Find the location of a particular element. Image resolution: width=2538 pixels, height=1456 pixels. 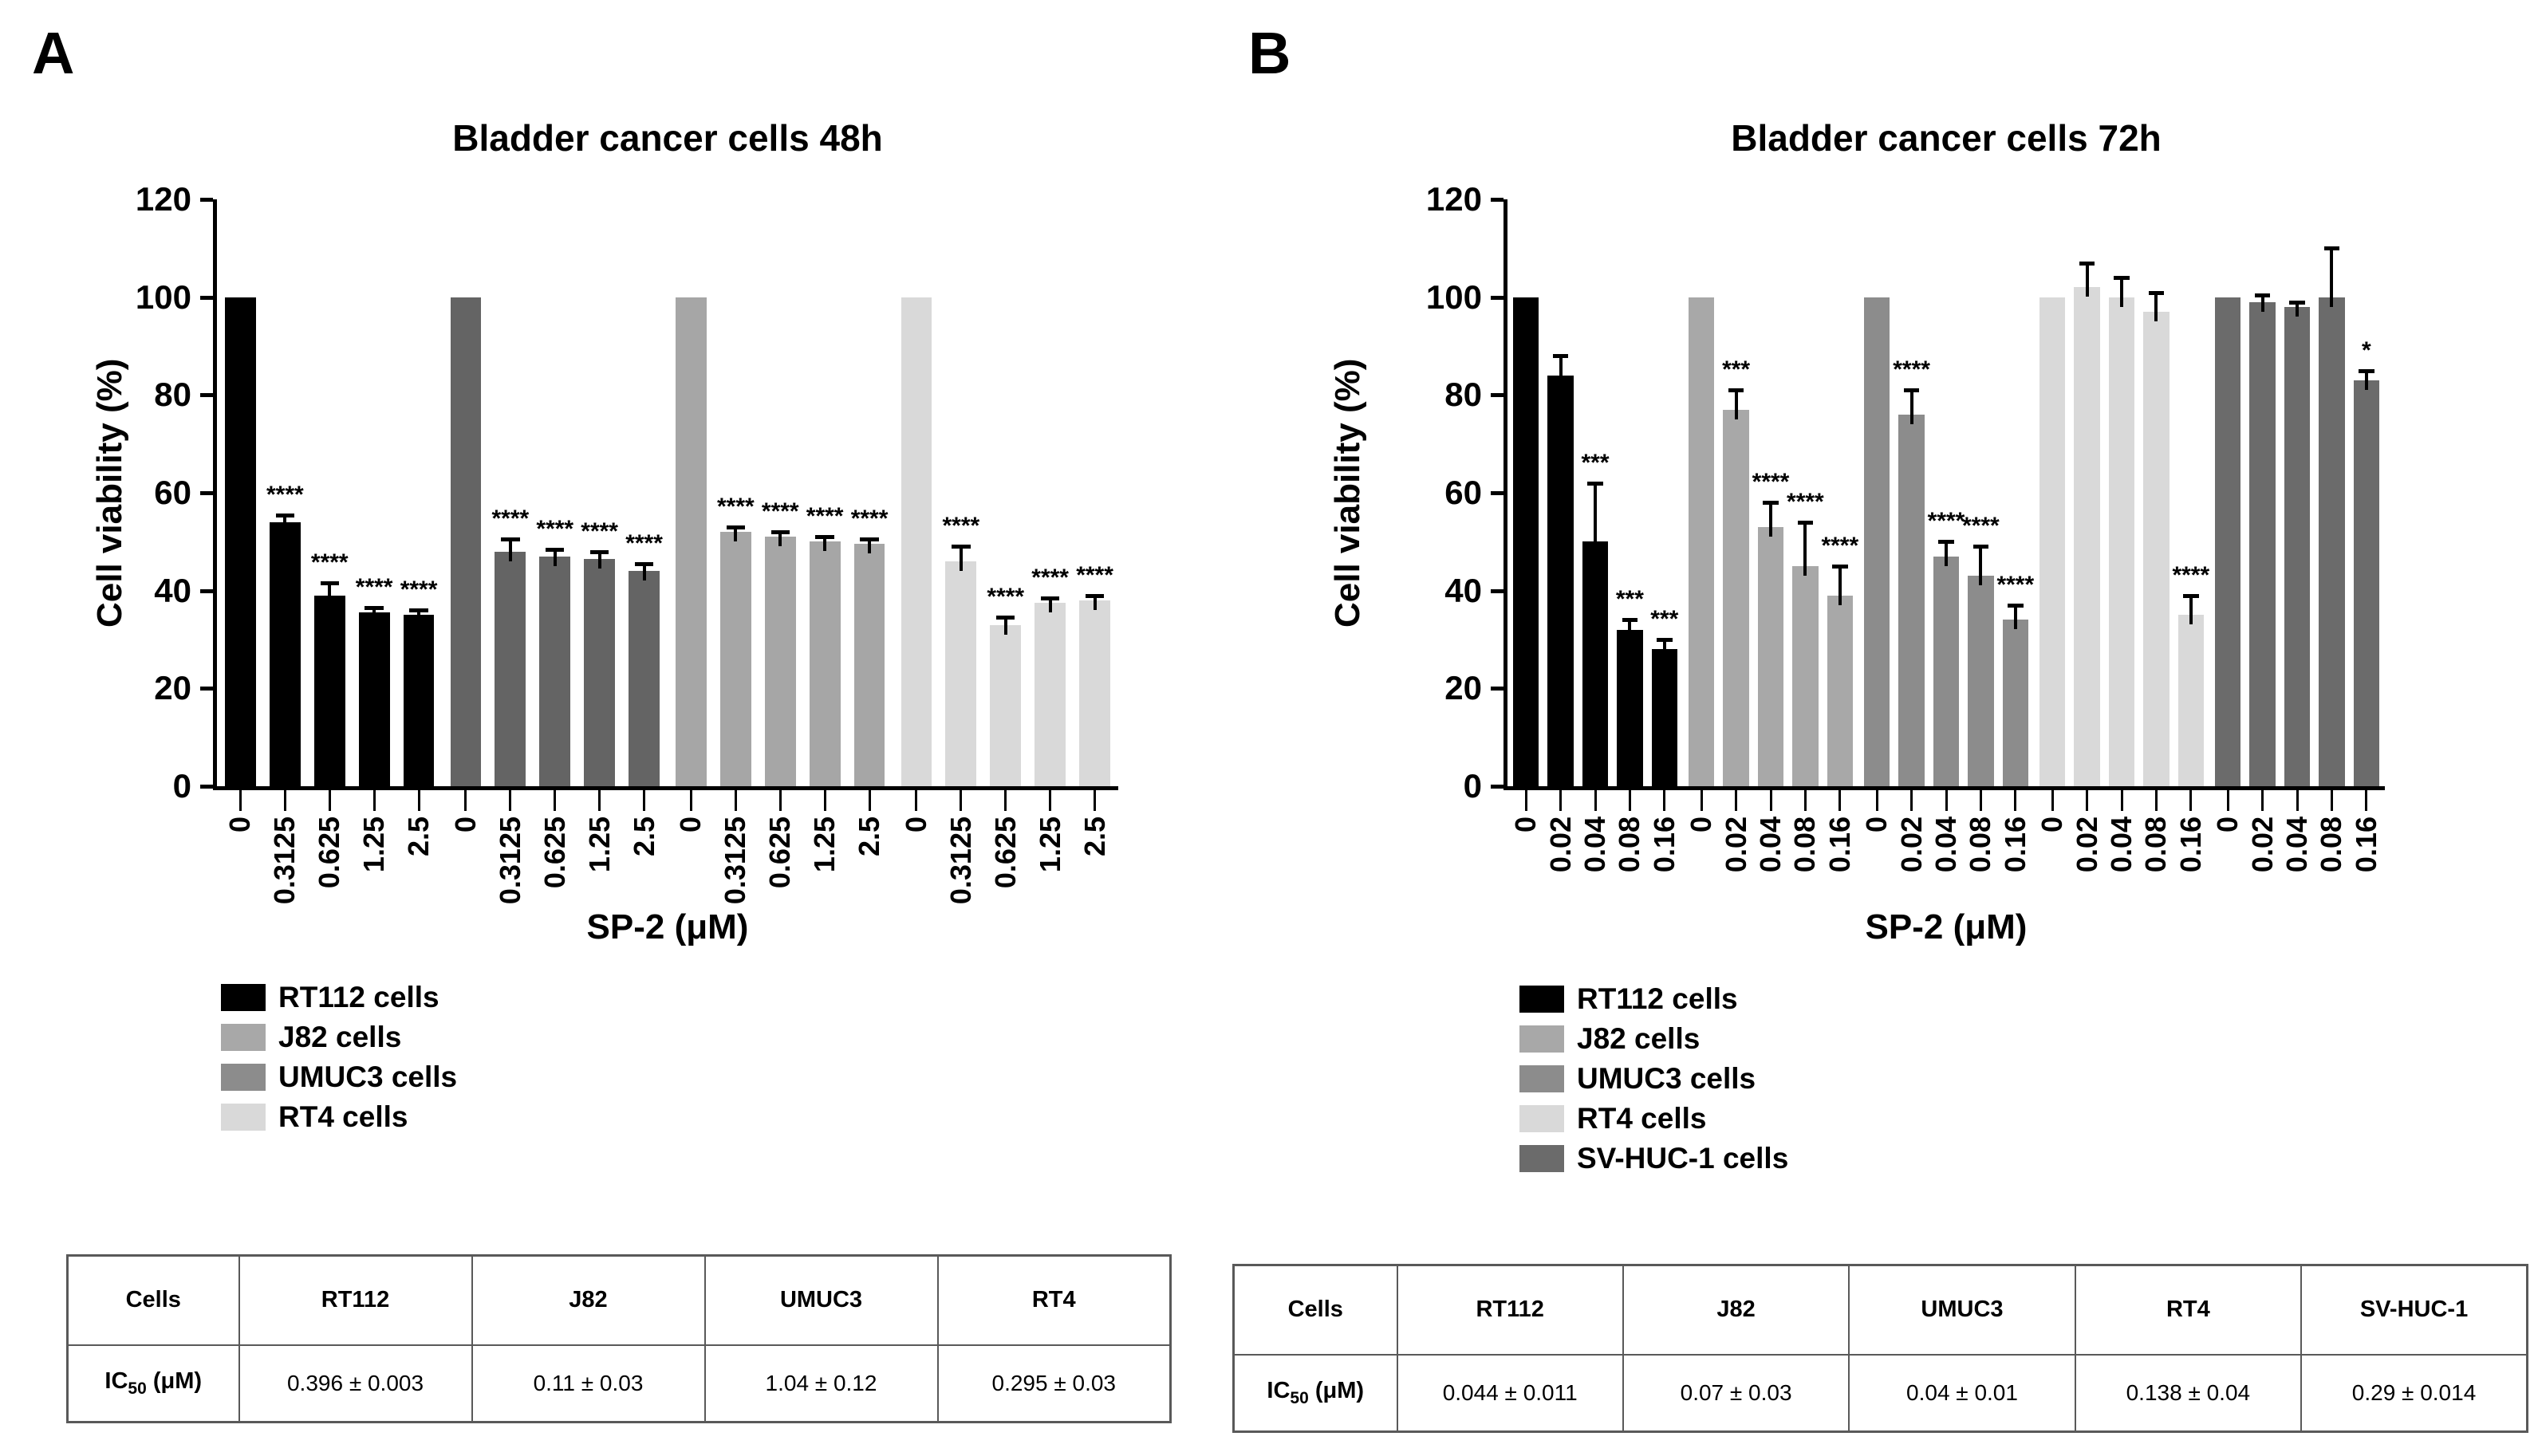

ic50-label-unit: (μM) is located at coordinates (1336, 1390).